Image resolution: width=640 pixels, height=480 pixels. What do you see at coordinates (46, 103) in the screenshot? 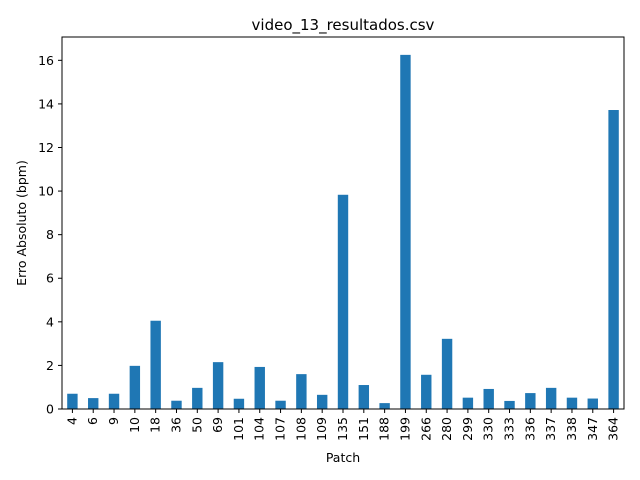
I see `y-tick-label: 14` at bounding box center [46, 103].